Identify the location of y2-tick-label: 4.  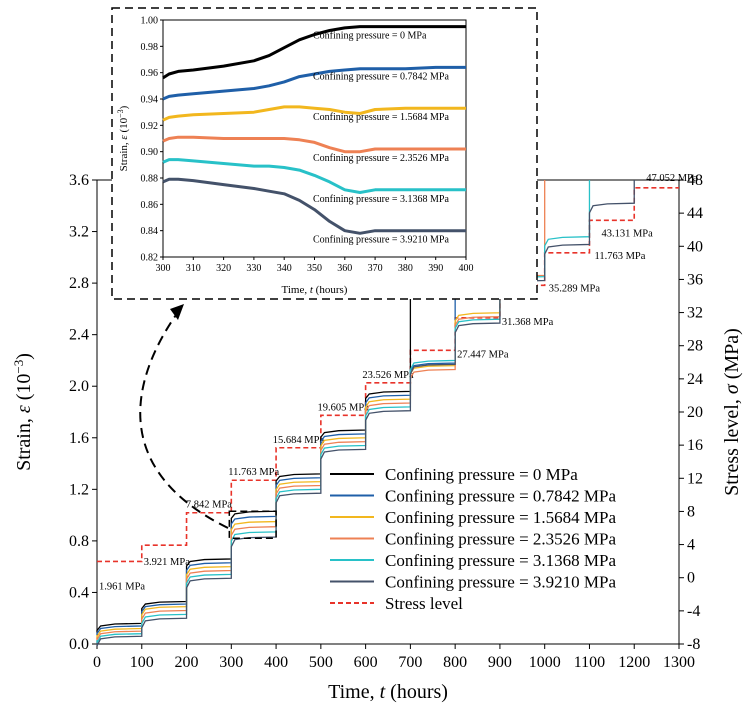
(691, 545).